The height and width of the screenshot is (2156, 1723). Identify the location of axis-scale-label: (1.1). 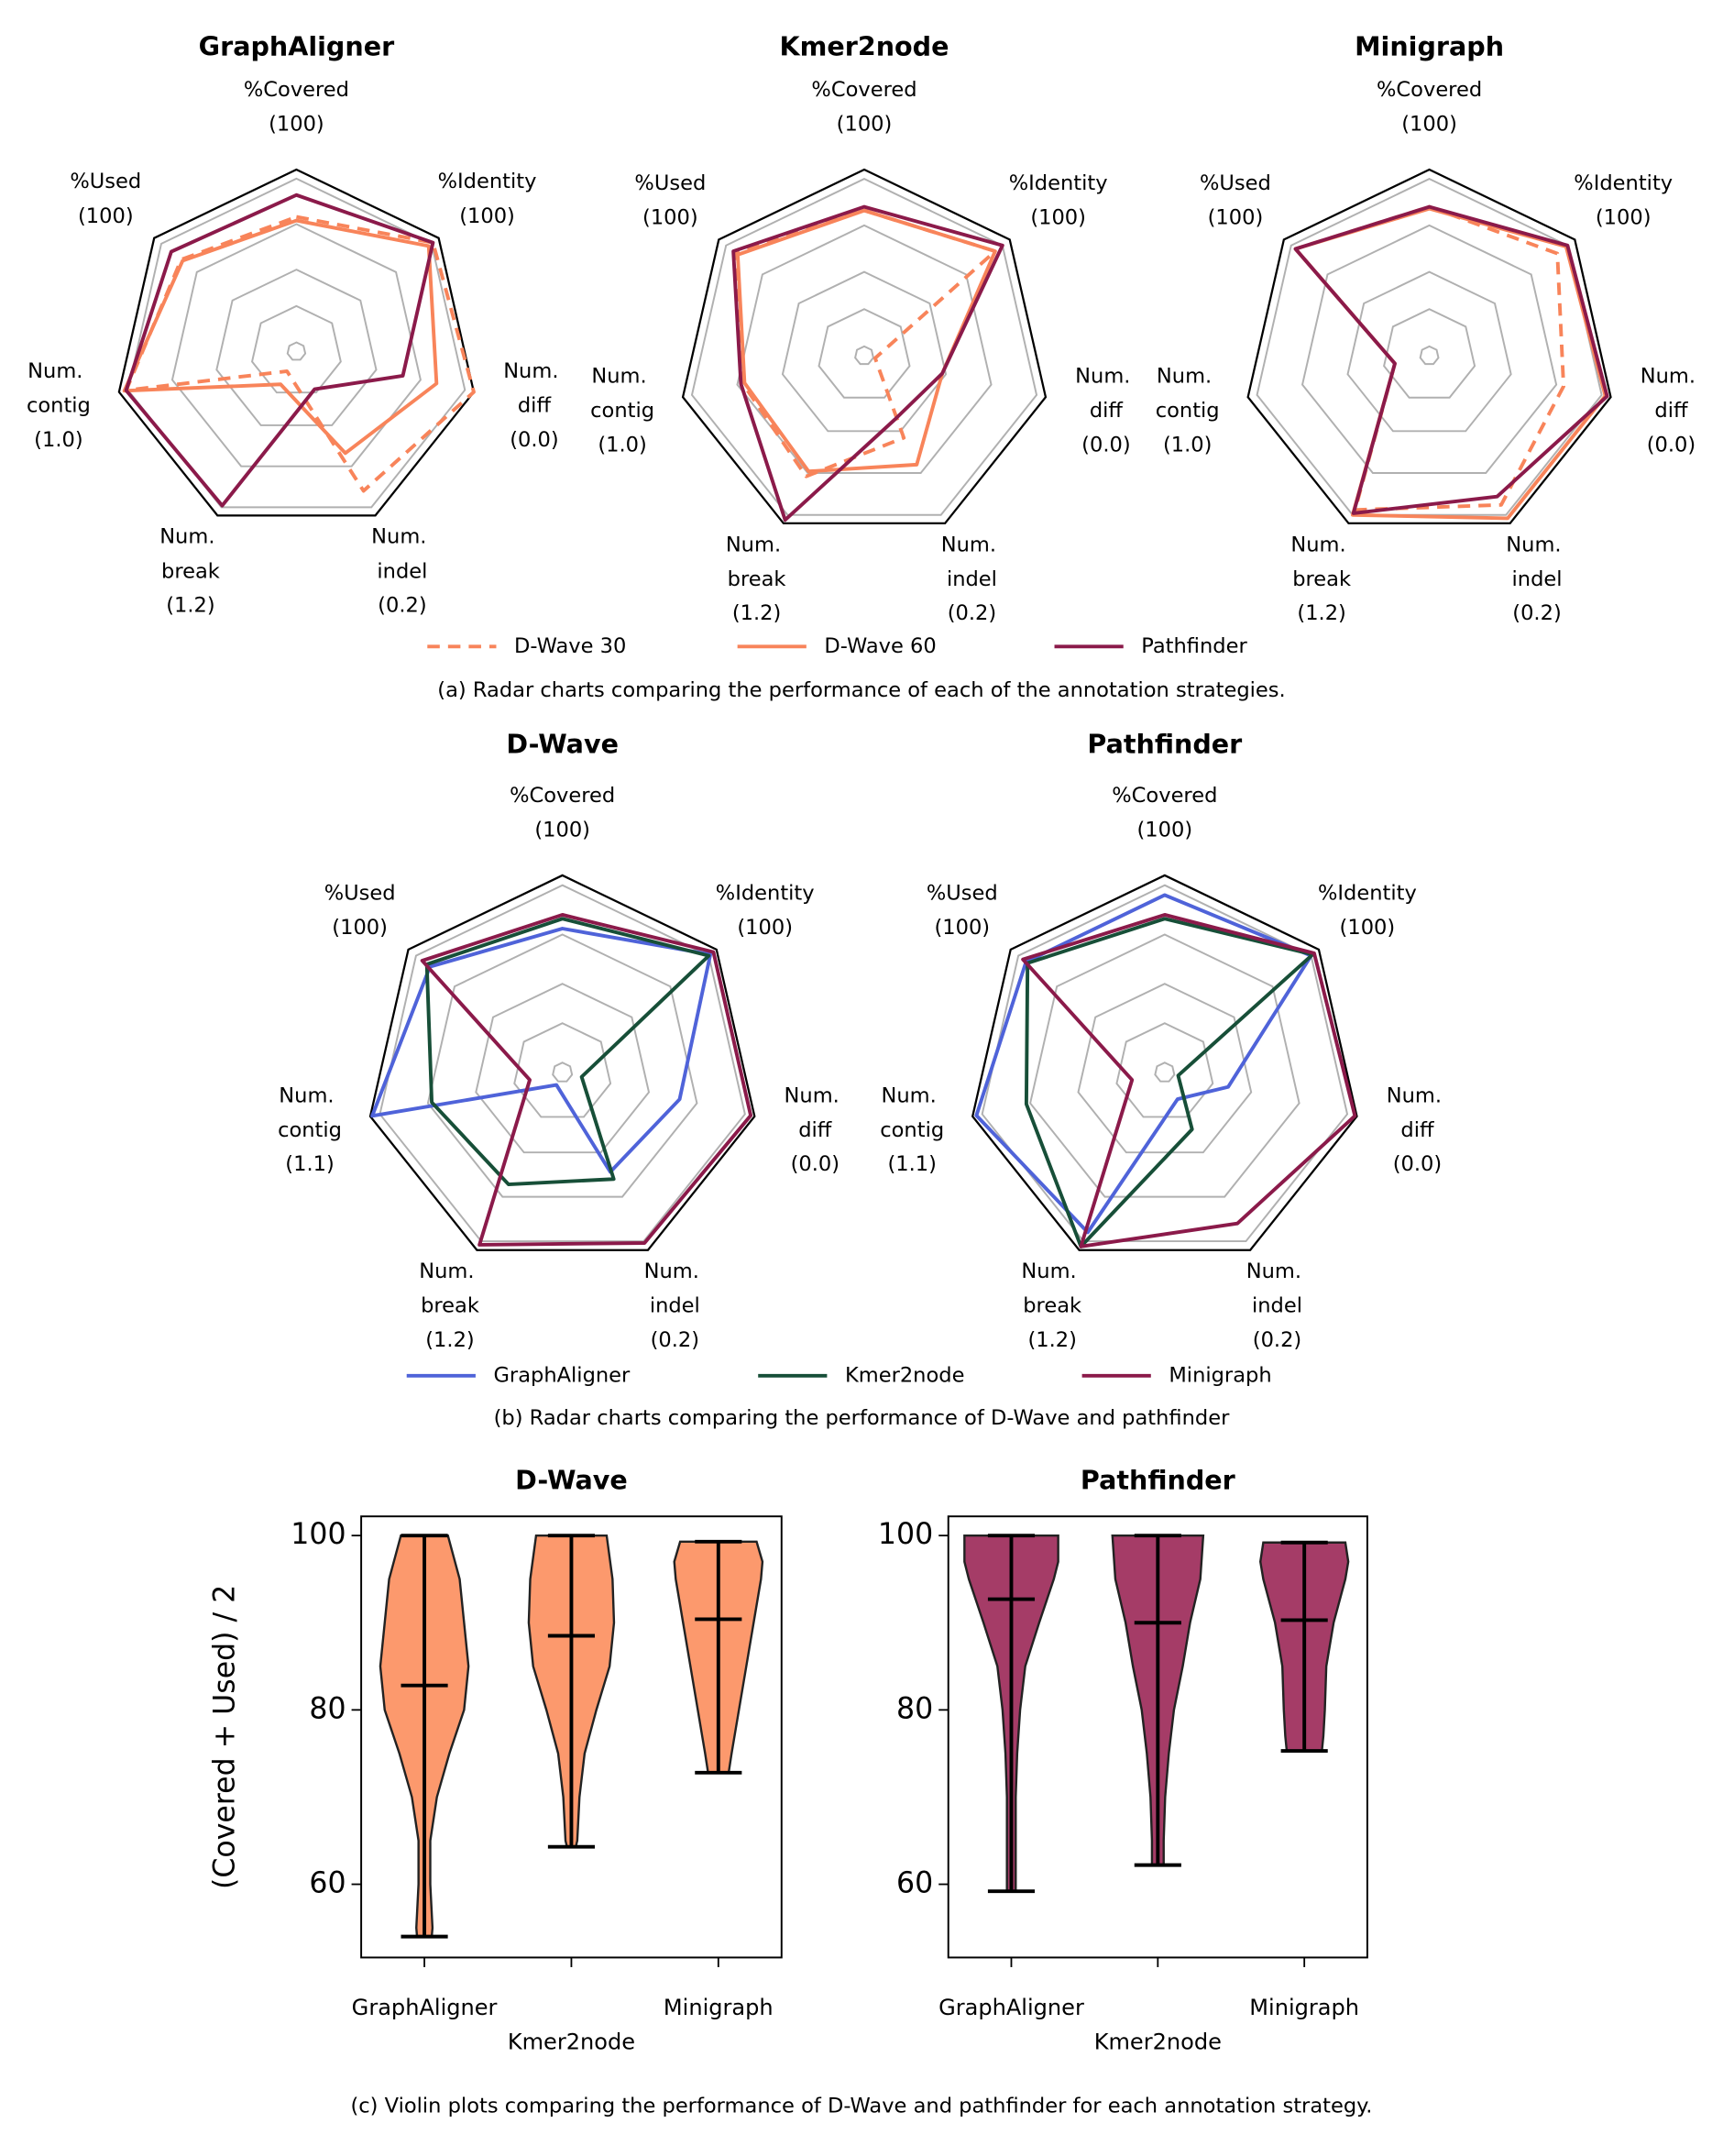
(912, 1164).